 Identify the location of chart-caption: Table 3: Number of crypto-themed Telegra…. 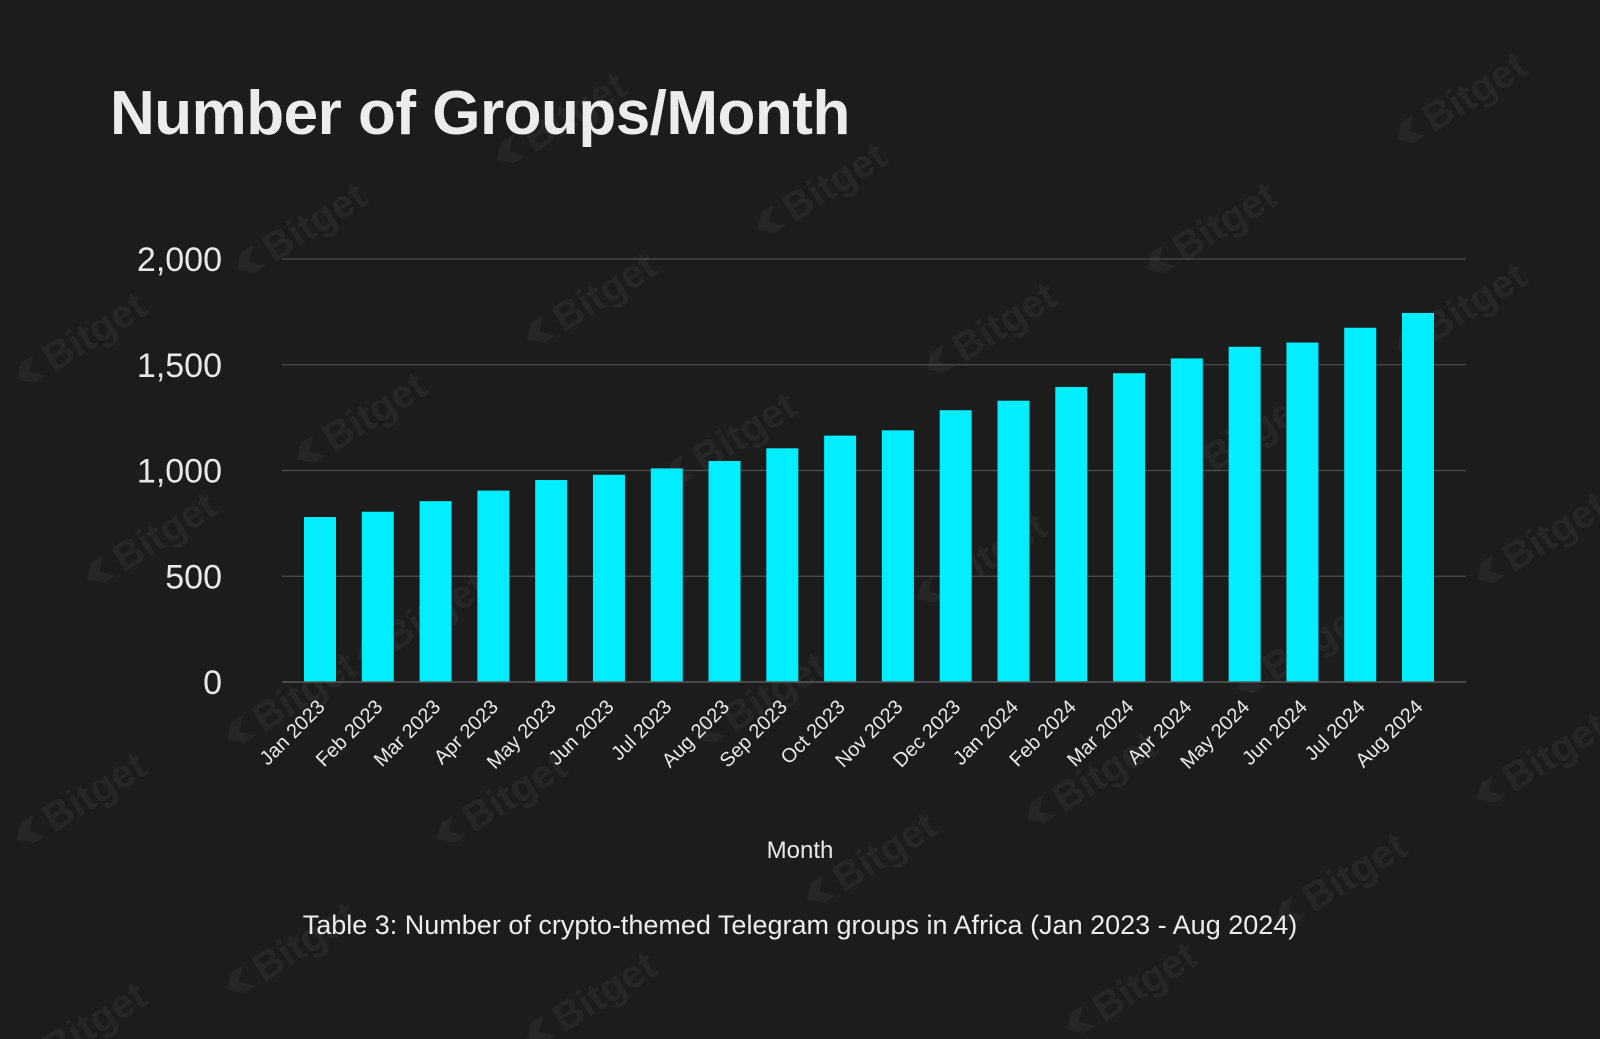
(800, 925).